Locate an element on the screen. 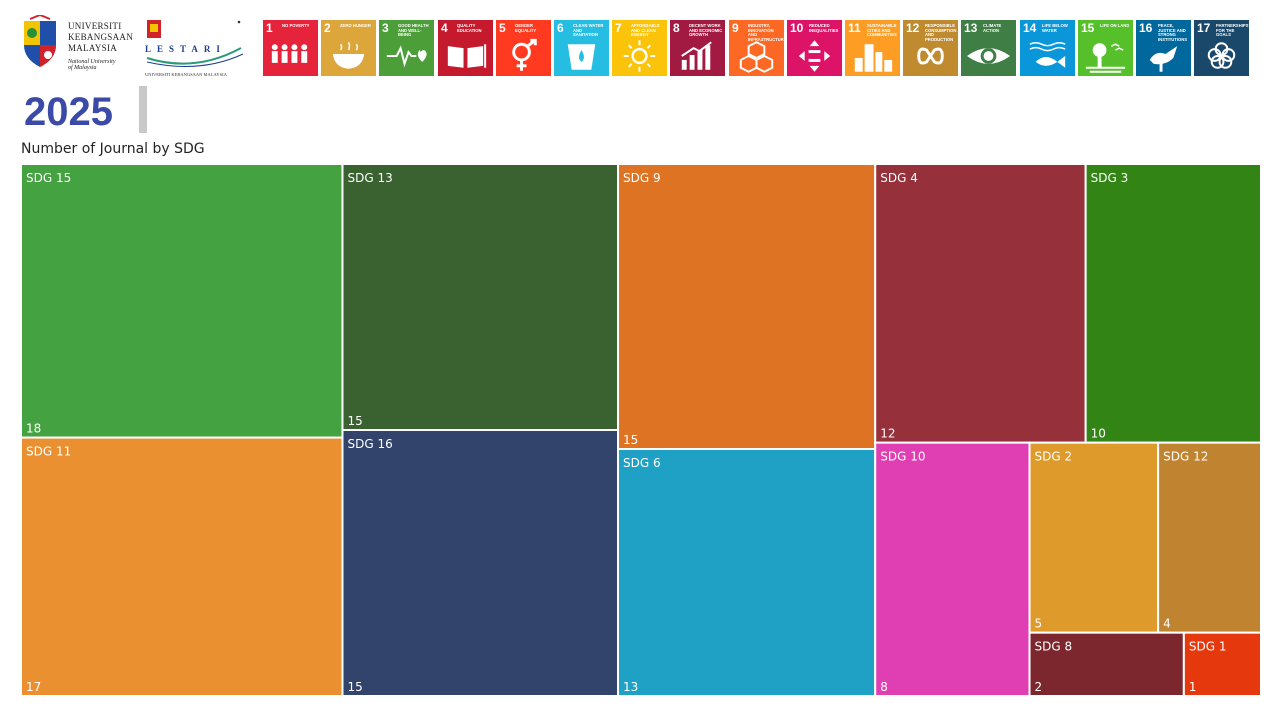  treemap-node-sdg-11: SDG 11 17 is located at coordinates (182, 566).